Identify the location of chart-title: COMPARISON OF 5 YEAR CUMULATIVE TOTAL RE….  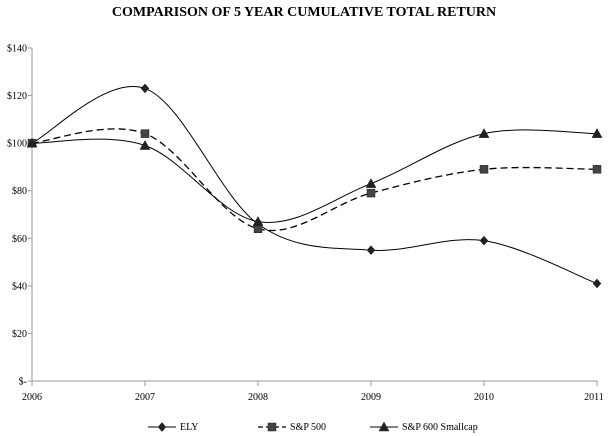
(304, 12).